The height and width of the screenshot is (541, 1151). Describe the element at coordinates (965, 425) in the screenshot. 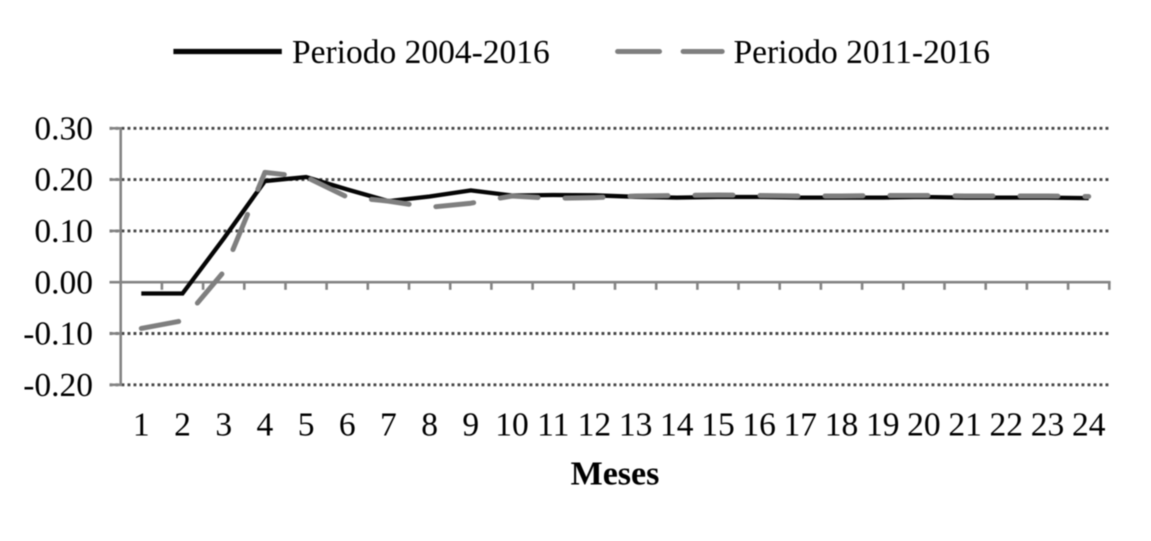

I see `svg-text: 21` at that location.